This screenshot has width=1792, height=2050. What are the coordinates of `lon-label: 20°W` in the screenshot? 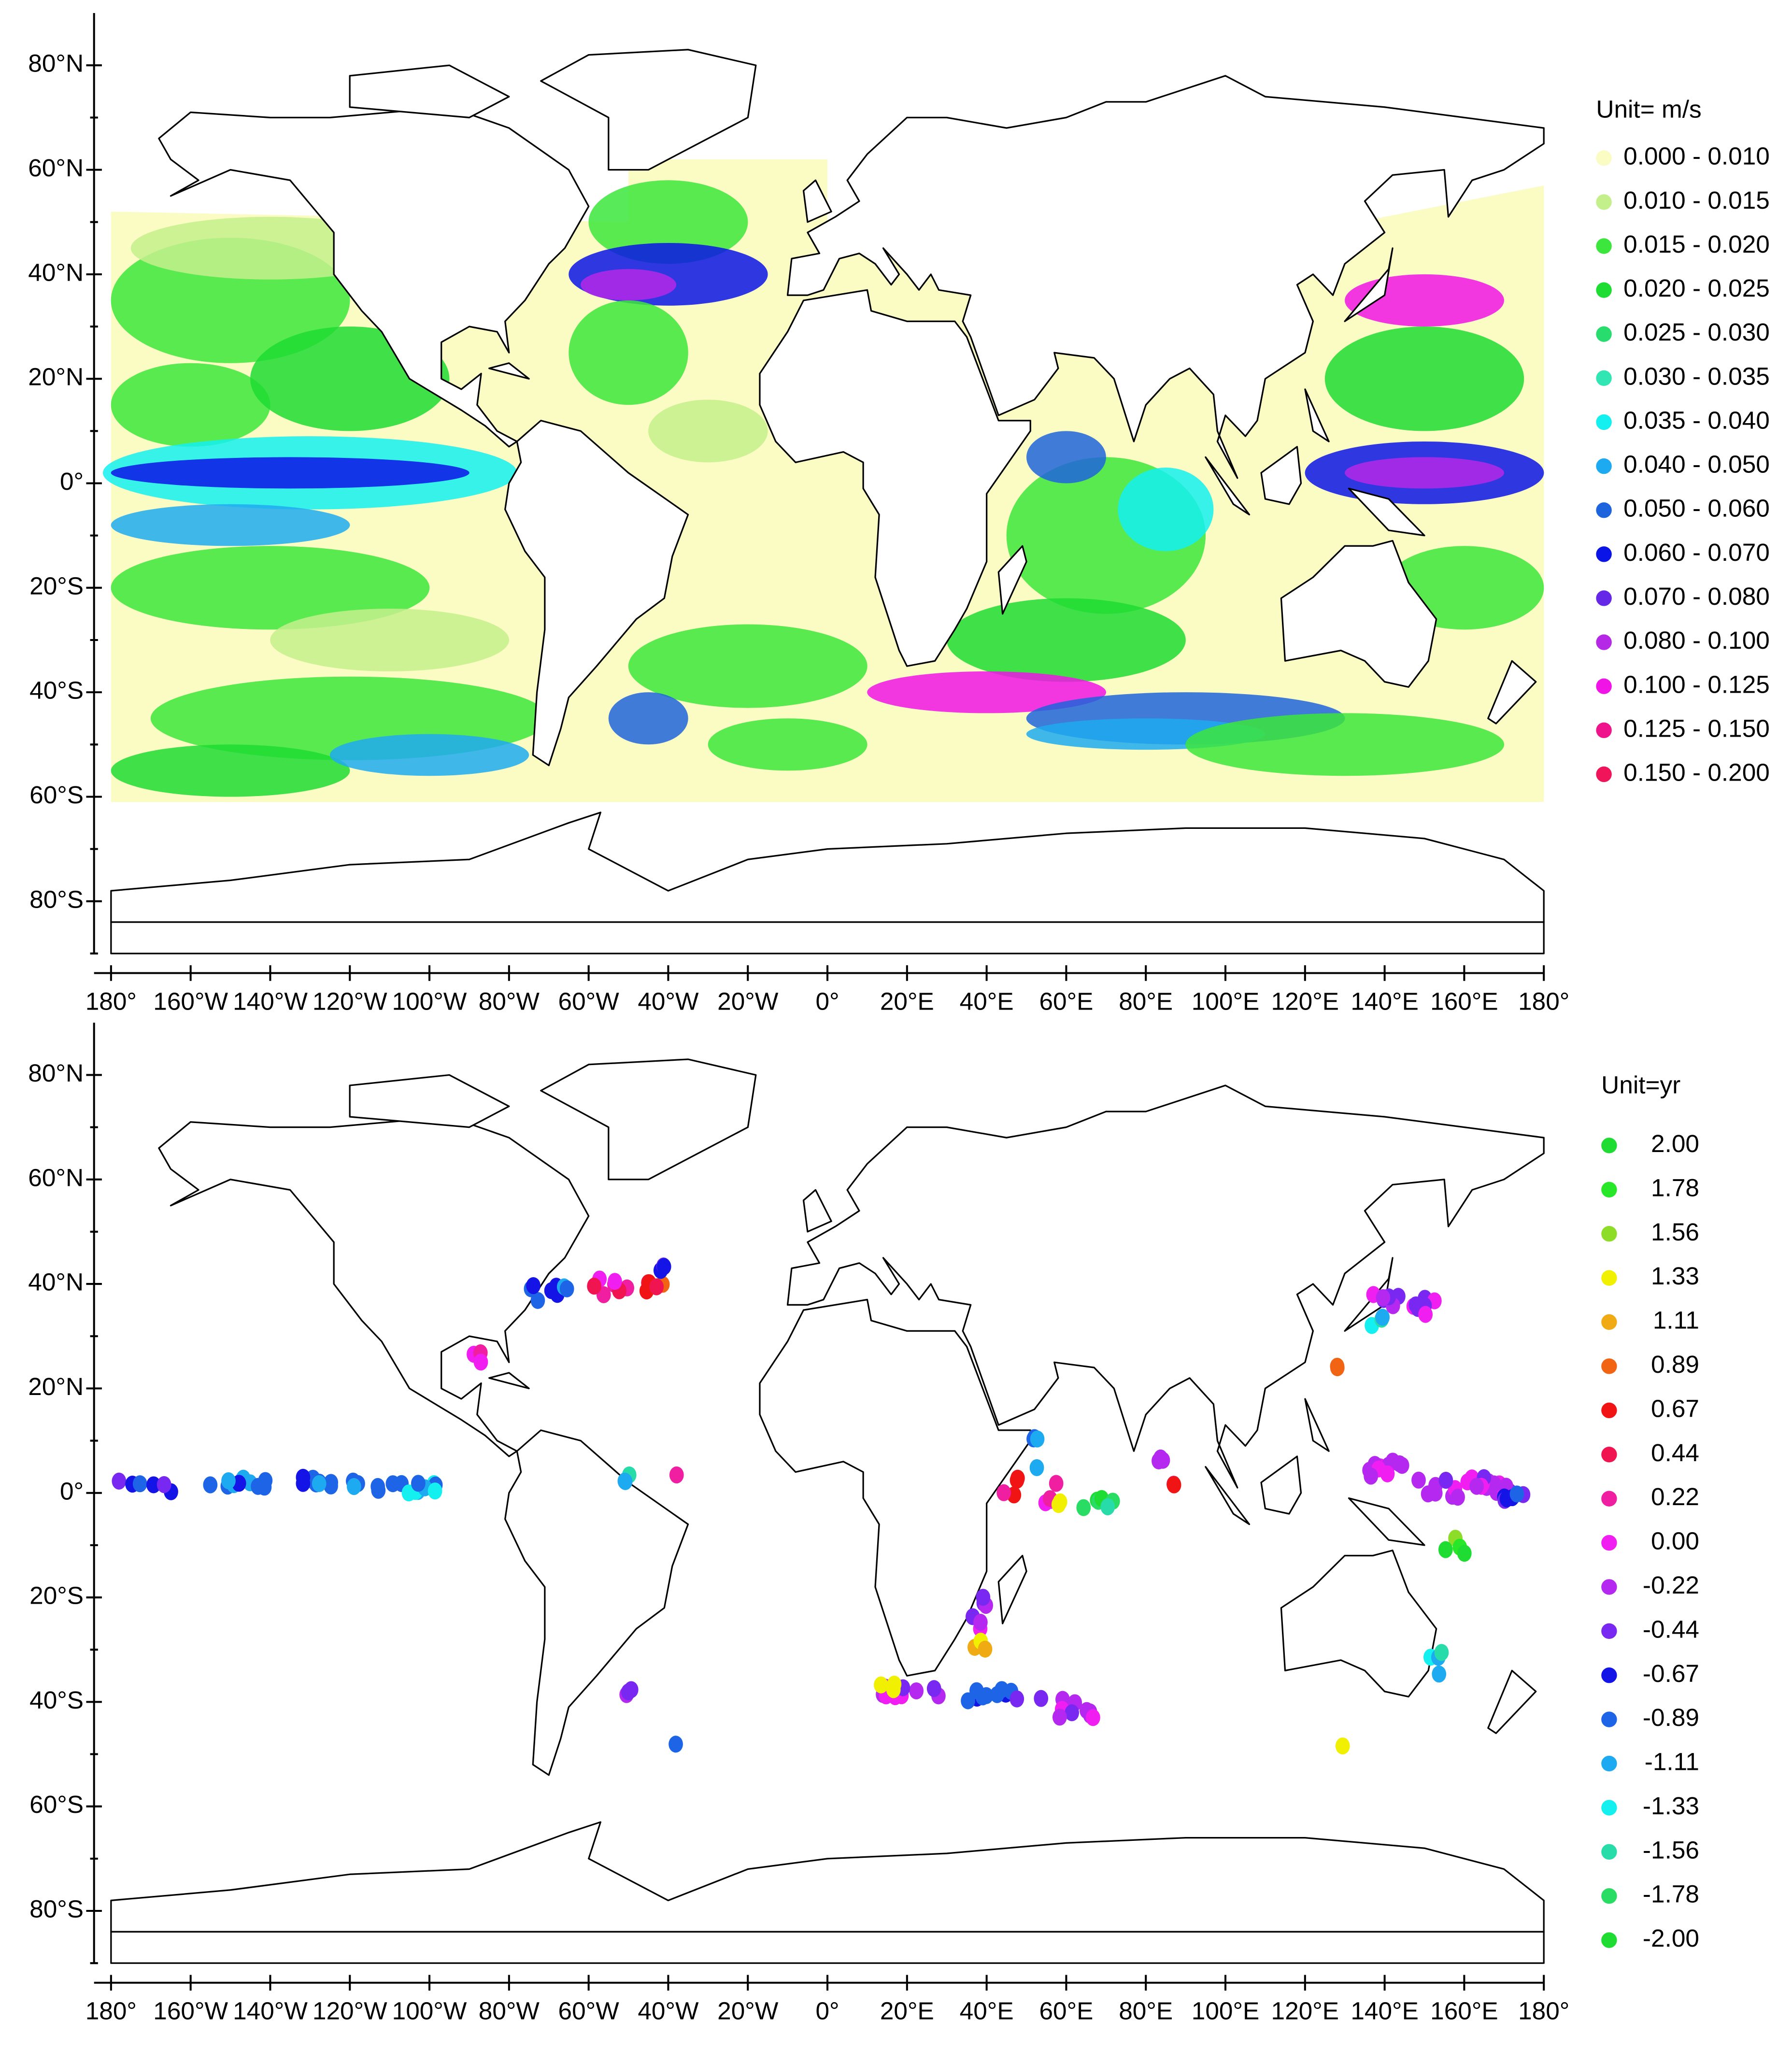 It's located at (748, 1001).